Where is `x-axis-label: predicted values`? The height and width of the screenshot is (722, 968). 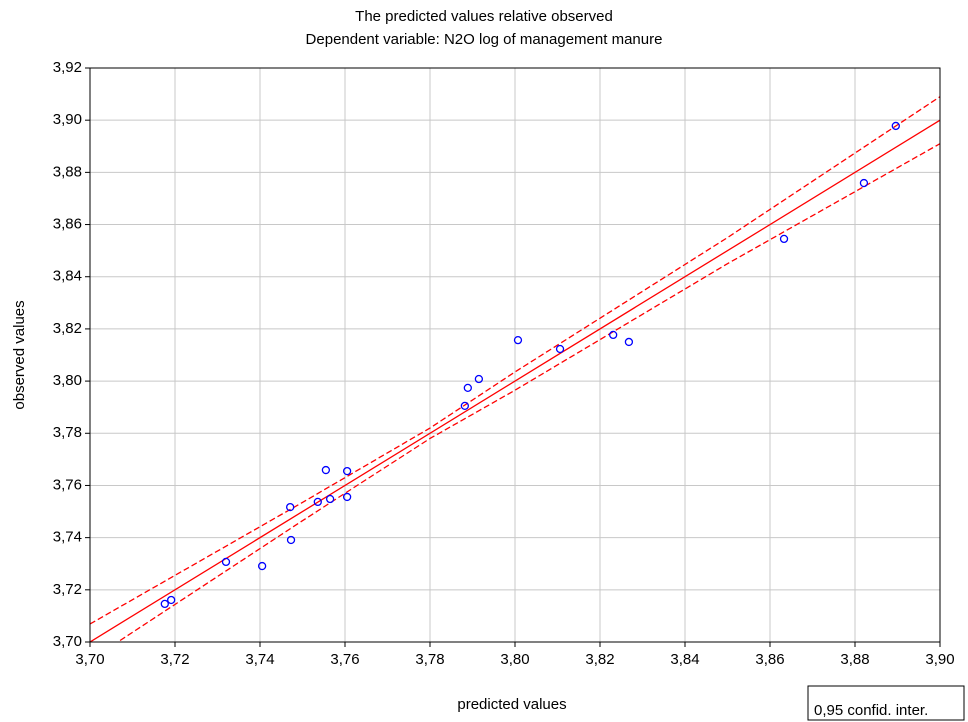
x-axis-label: predicted values is located at coordinates (511, 704).